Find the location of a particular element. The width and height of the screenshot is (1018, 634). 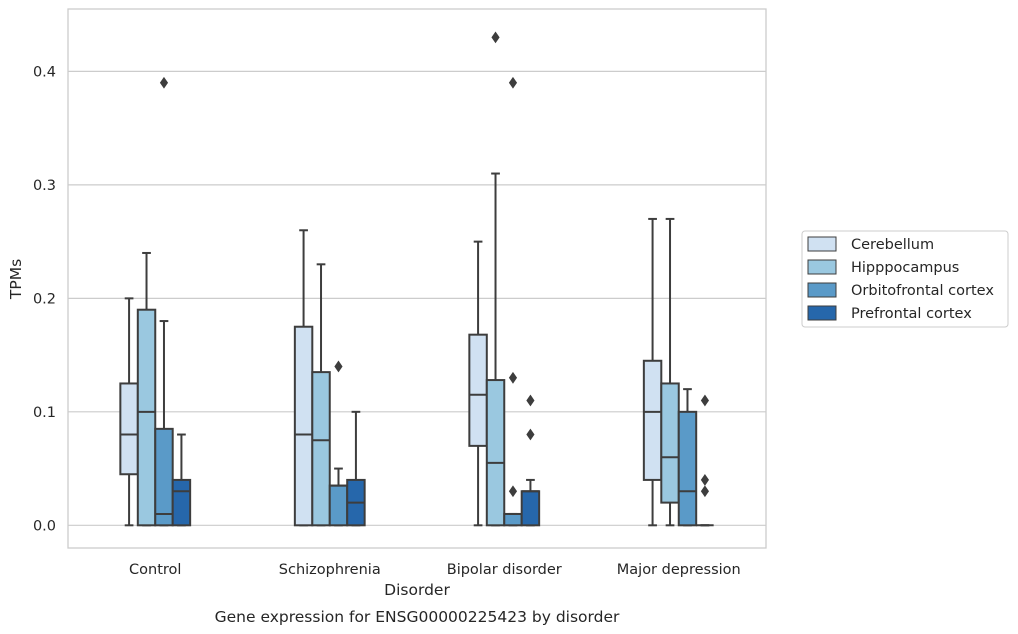

y-tick-label: 0.1 is located at coordinates (44, 413).